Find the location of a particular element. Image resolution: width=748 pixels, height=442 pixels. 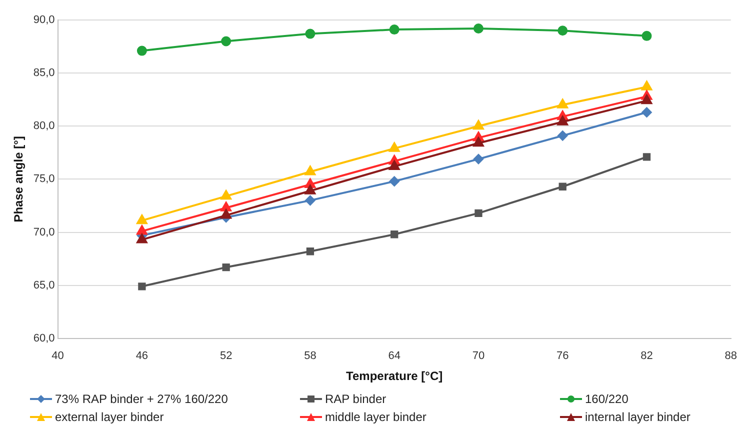

x-tick-label: 40 is located at coordinates (58, 356).